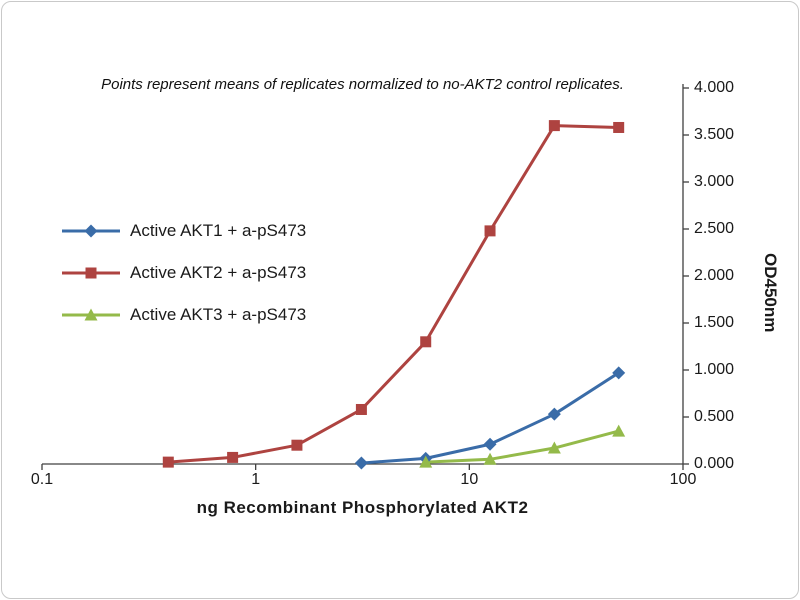 This screenshot has height=600, width=800. Describe the element at coordinates (218, 230) in the screenshot. I see `legend-label: Active AKT1 + a-pS473` at that location.